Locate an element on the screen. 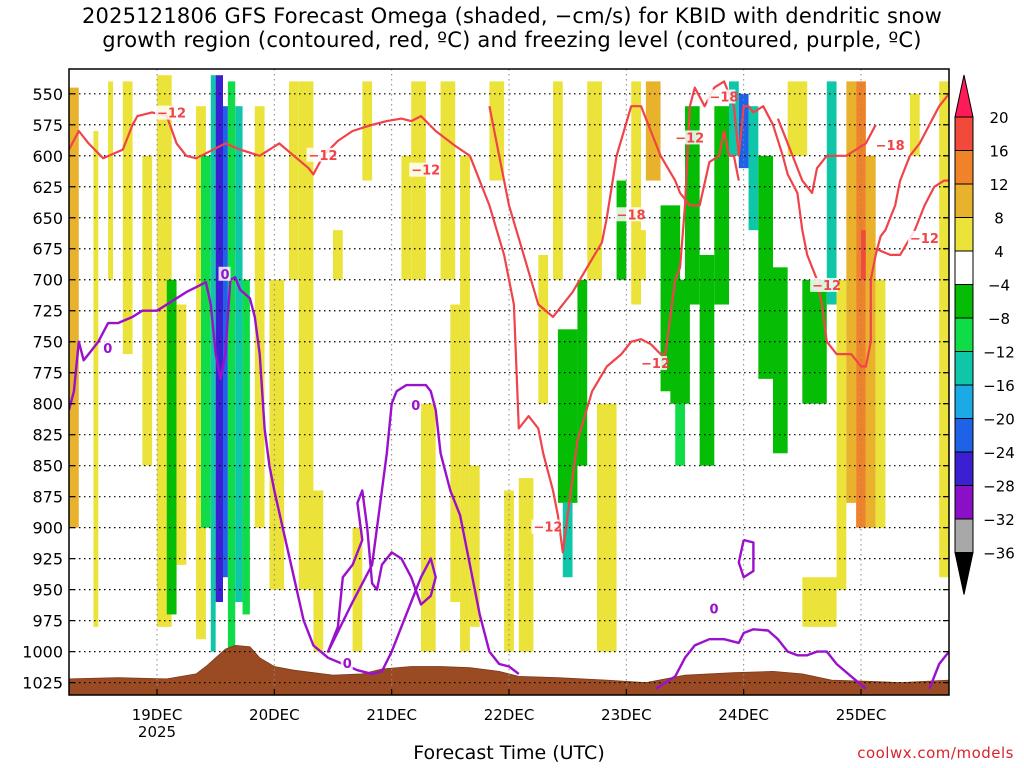 The image size is (1024, 768). watermark: coolwx.com/models is located at coordinates (935, 753).